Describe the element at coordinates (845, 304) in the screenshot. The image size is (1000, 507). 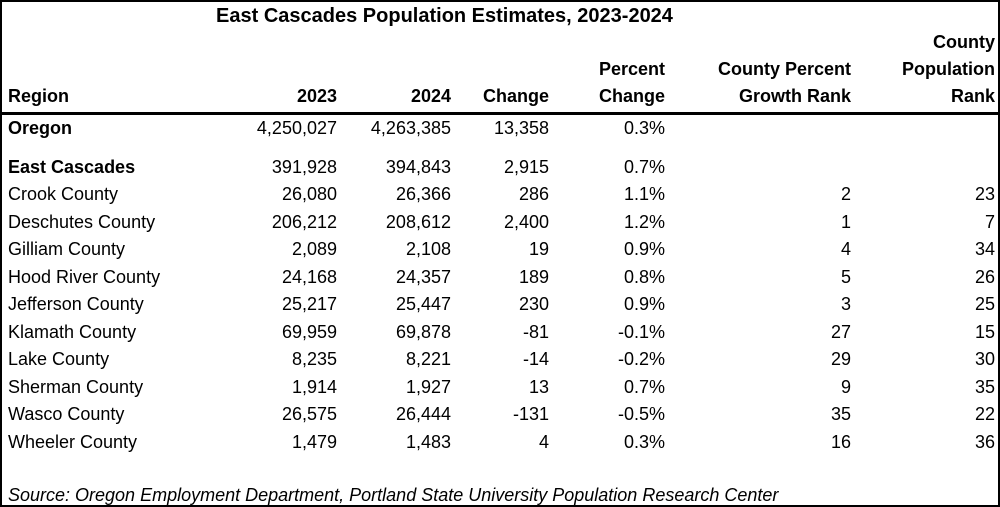
I see `cell-growth-rank: 3` at that location.